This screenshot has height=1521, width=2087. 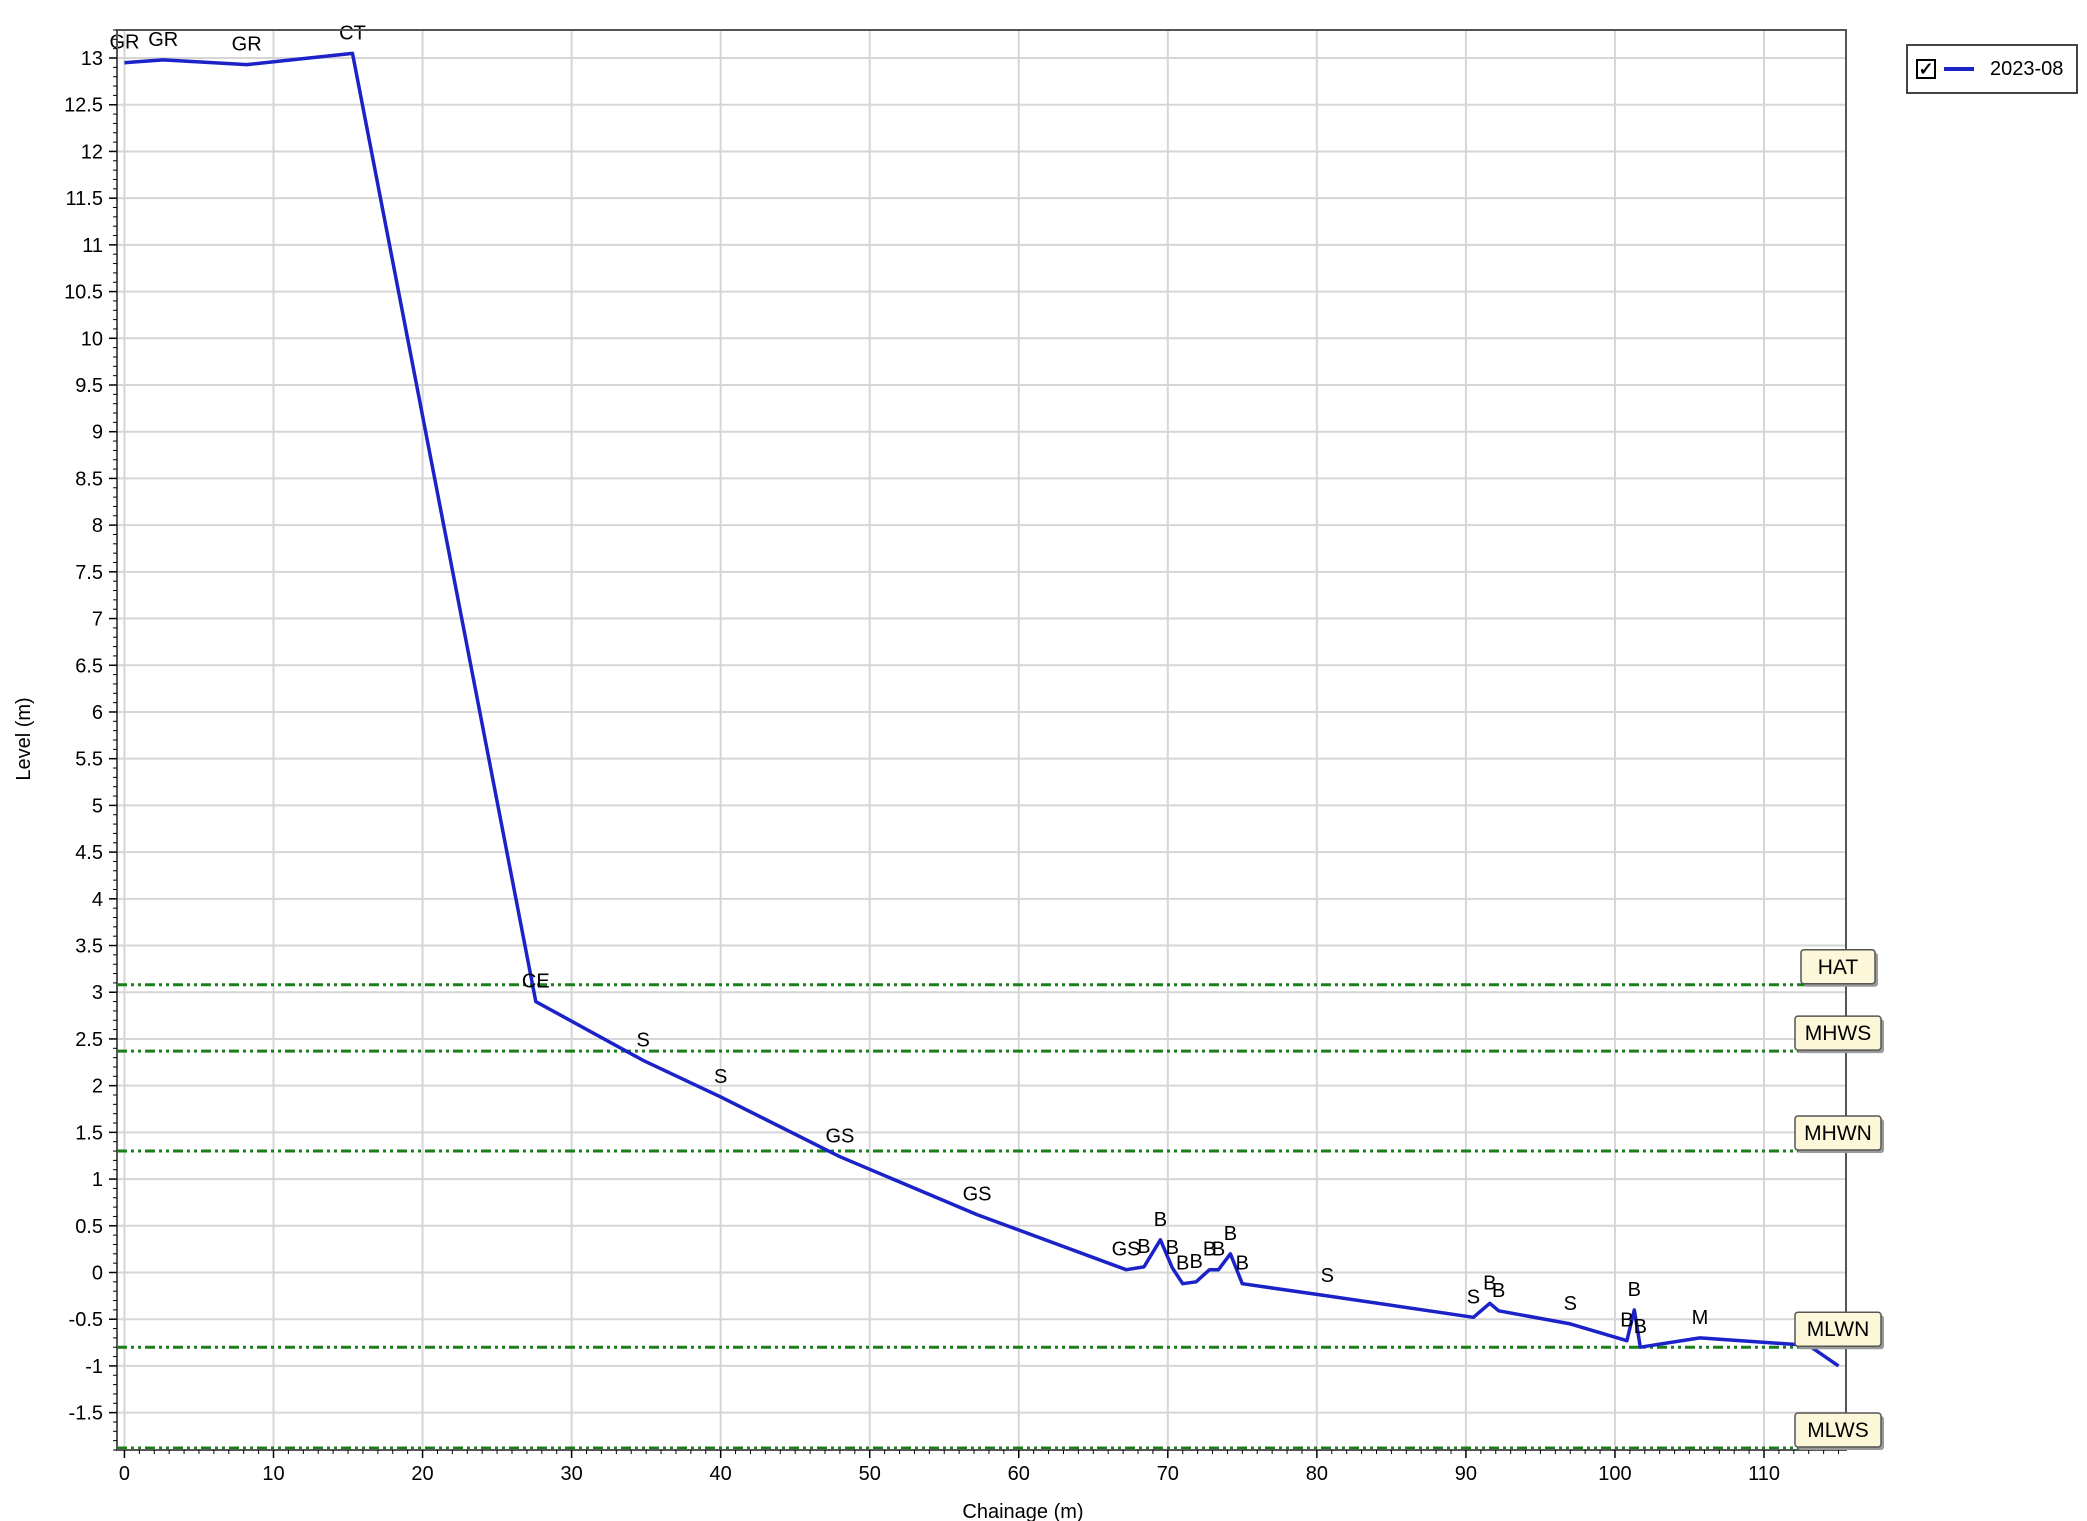 I want to click on y-tick-label: 13, so click(x=92, y=59).